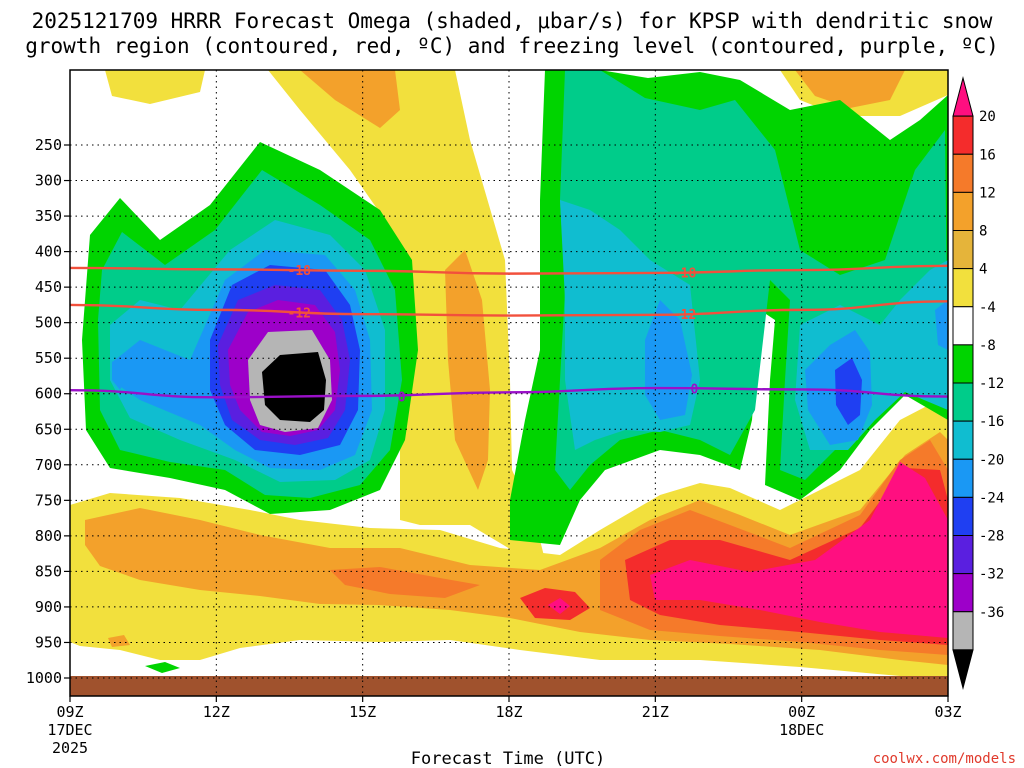  What do you see at coordinates (559, 606) in the screenshot?
I see `omega-sink-pink-dot` at bounding box center [559, 606].